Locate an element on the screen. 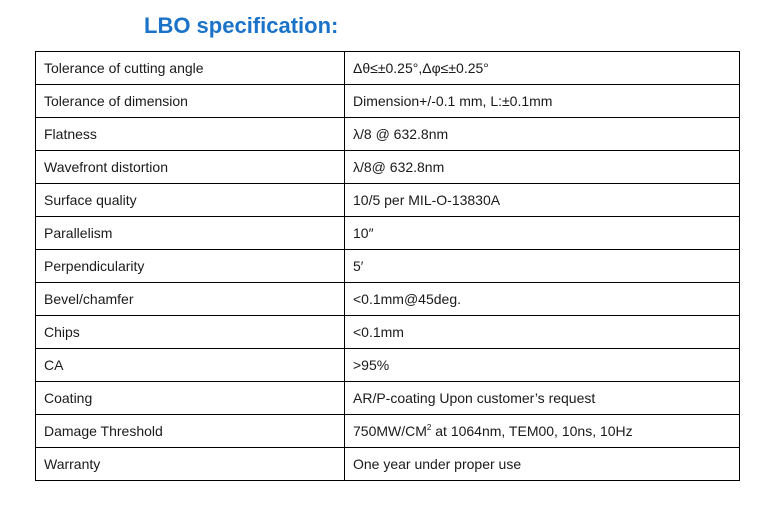  value-cell: 10/5 per MIL-O-13830A is located at coordinates (542, 200).